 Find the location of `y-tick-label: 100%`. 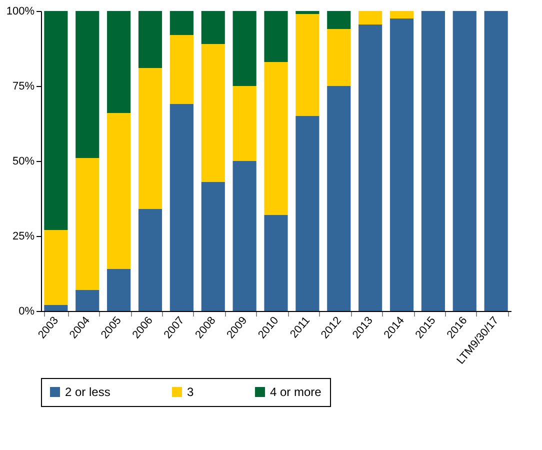

y-tick-label: 100% is located at coordinates (20, 12).